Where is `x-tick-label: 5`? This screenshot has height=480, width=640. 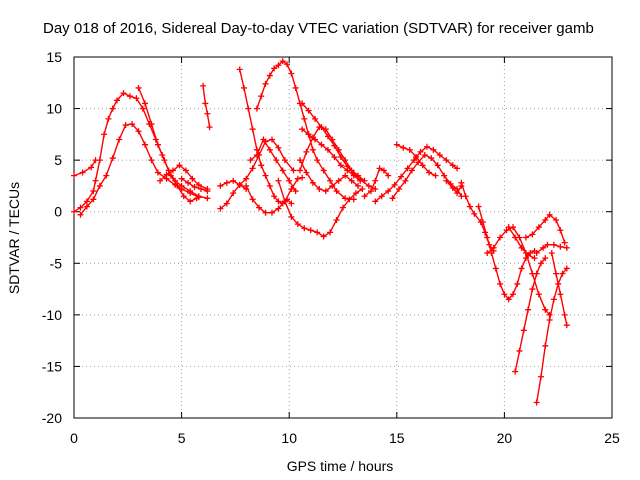
x-tick-label: 5 is located at coordinates (182, 438).